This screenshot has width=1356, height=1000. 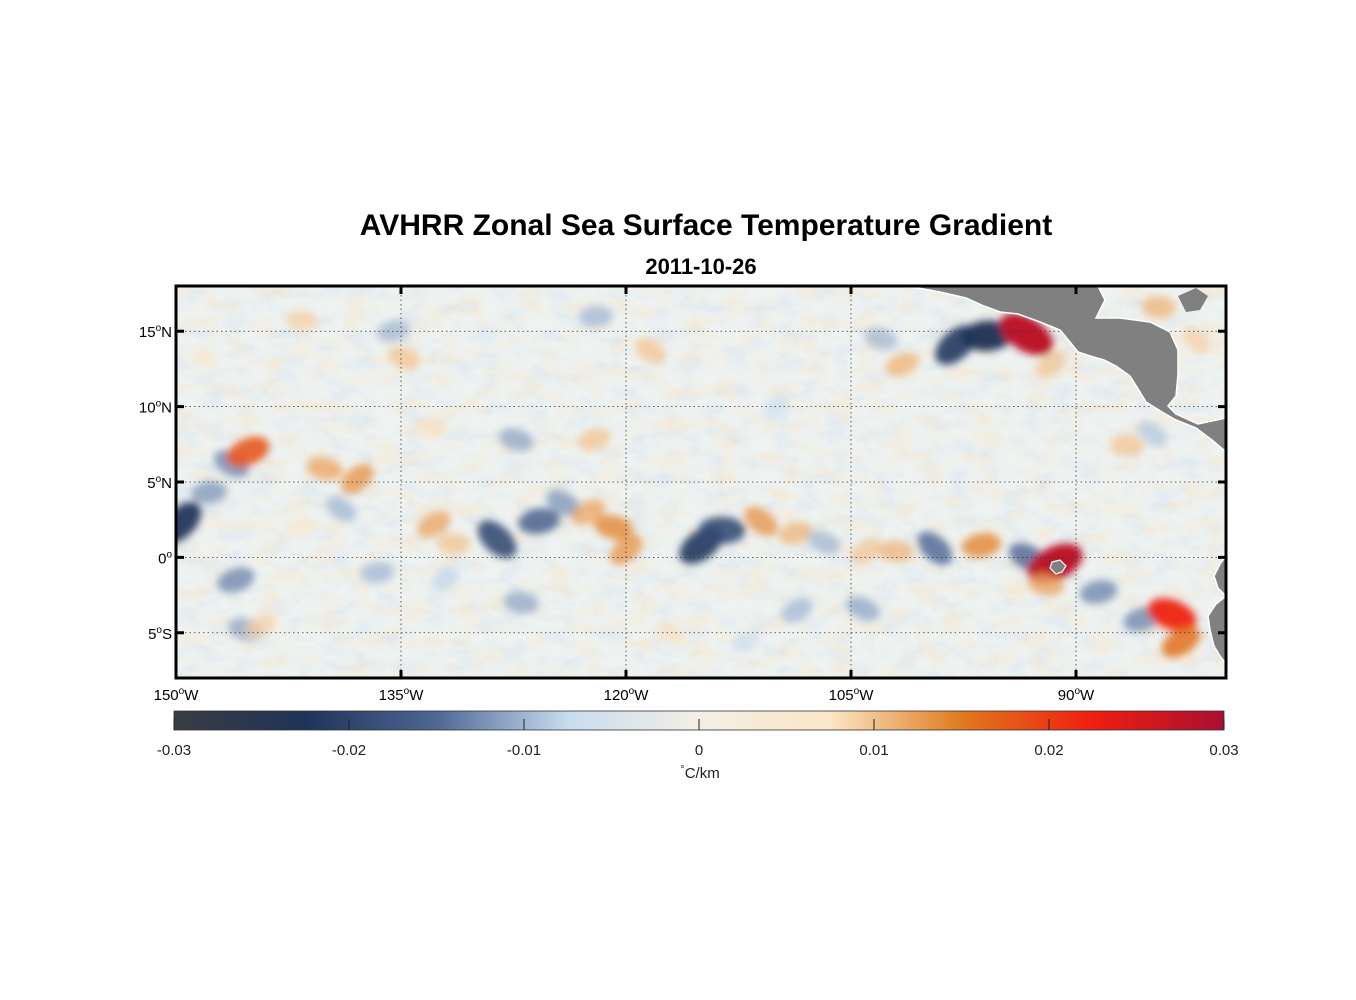 I want to click on colorbar-tick-label: -0.02, so click(x=349, y=750).